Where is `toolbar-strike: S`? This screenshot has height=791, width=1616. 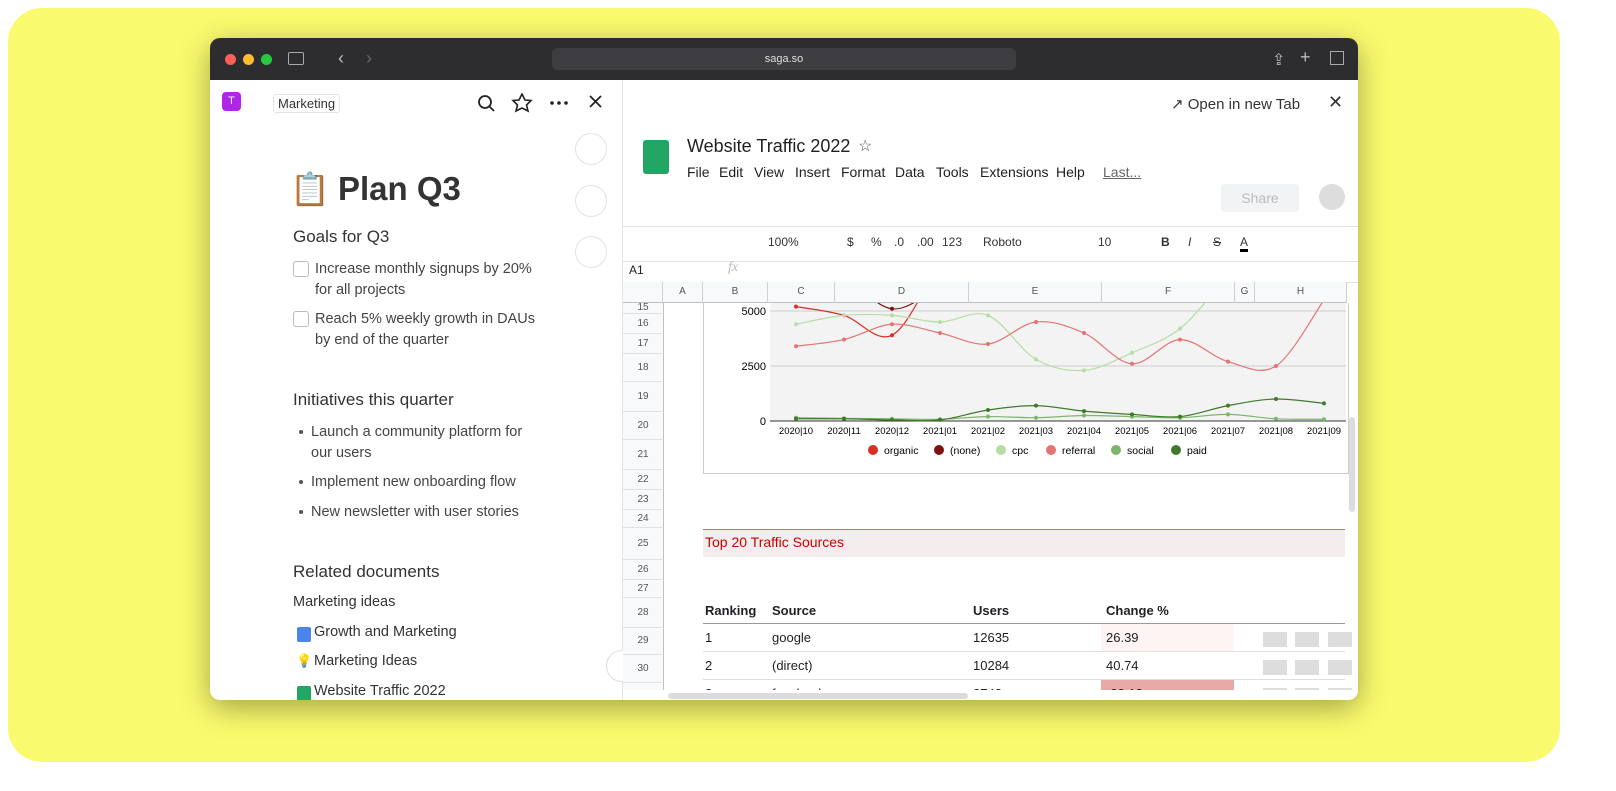
toolbar-strike: S is located at coordinates (1217, 242).